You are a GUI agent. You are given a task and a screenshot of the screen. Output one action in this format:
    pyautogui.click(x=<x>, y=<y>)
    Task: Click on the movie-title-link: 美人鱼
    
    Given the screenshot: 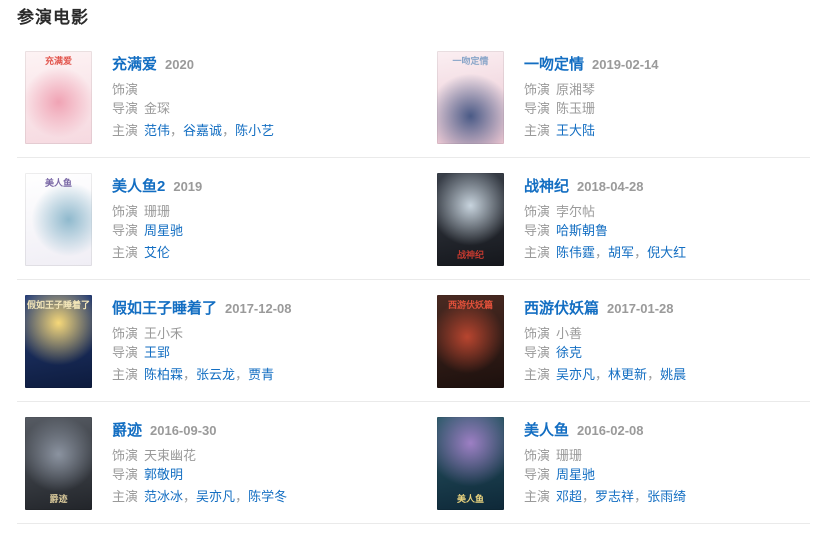 What is the action you would take?
    pyautogui.click(x=547, y=430)
    